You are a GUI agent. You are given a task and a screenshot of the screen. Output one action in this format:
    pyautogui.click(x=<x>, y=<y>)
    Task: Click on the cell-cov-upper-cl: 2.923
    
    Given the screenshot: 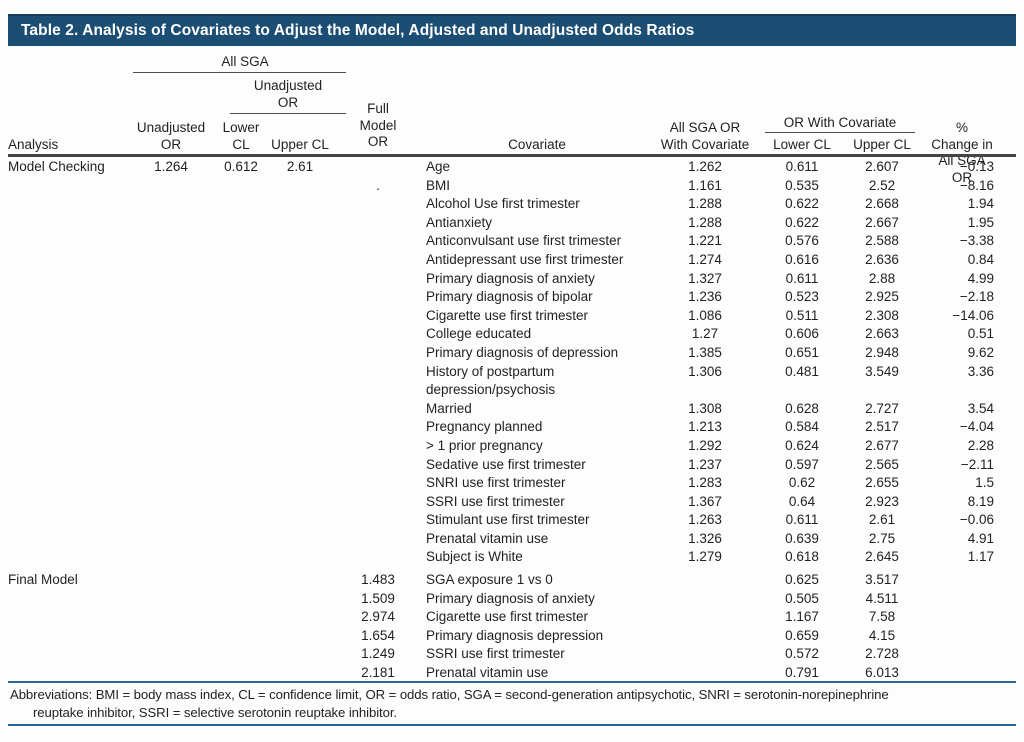 What is the action you would take?
    pyautogui.click(x=882, y=501)
    